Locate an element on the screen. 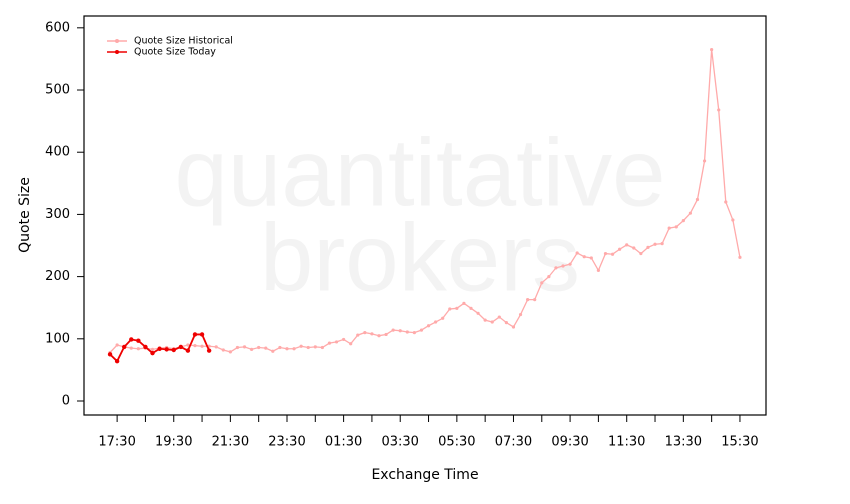  x-tick-label: 19:30 is located at coordinates (173, 442).